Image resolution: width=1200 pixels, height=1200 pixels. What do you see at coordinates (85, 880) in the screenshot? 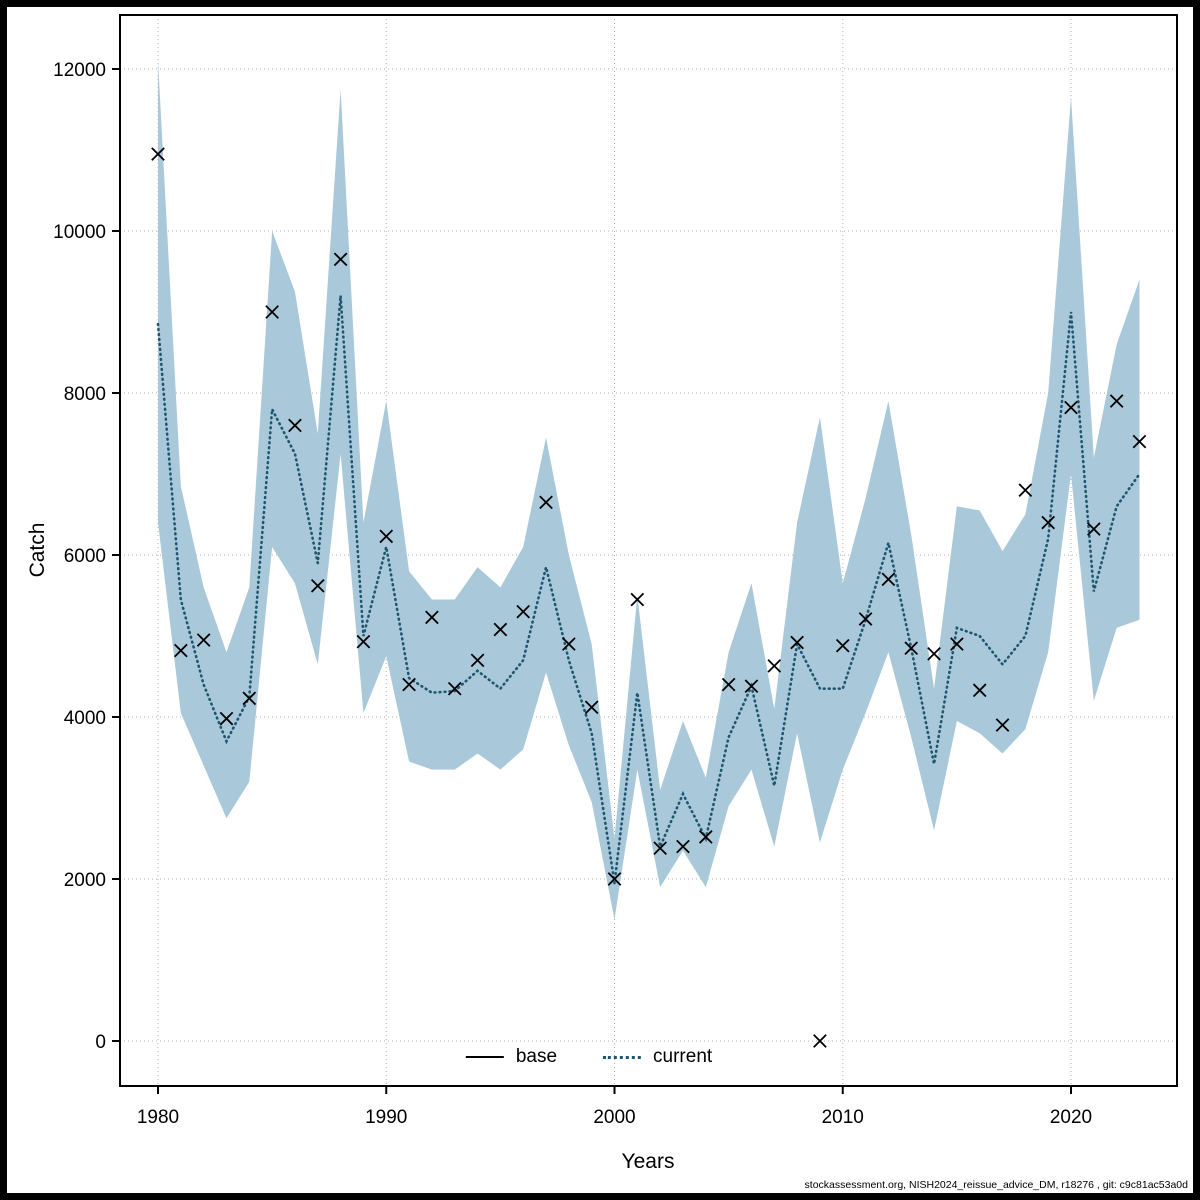
I see `y-tick-label: 2000` at bounding box center [85, 880].